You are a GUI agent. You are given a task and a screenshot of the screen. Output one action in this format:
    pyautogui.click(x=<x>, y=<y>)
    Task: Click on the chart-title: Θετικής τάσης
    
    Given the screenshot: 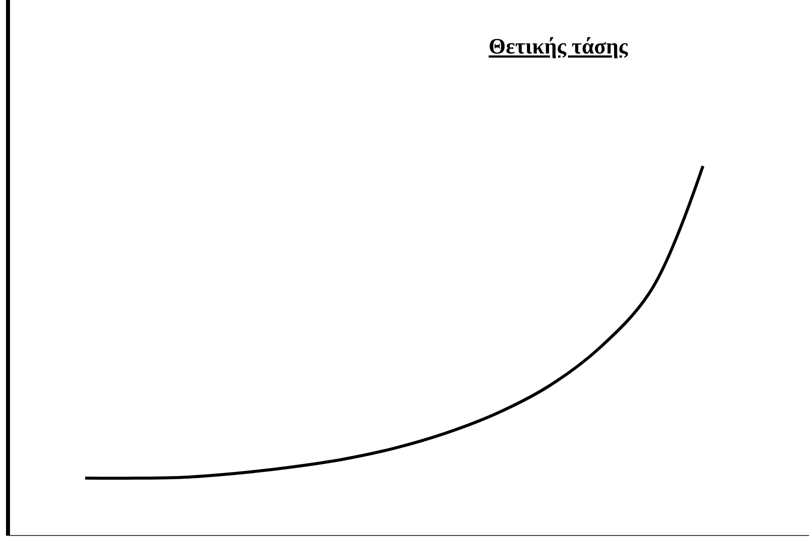 What is the action you would take?
    pyautogui.click(x=558, y=45)
    